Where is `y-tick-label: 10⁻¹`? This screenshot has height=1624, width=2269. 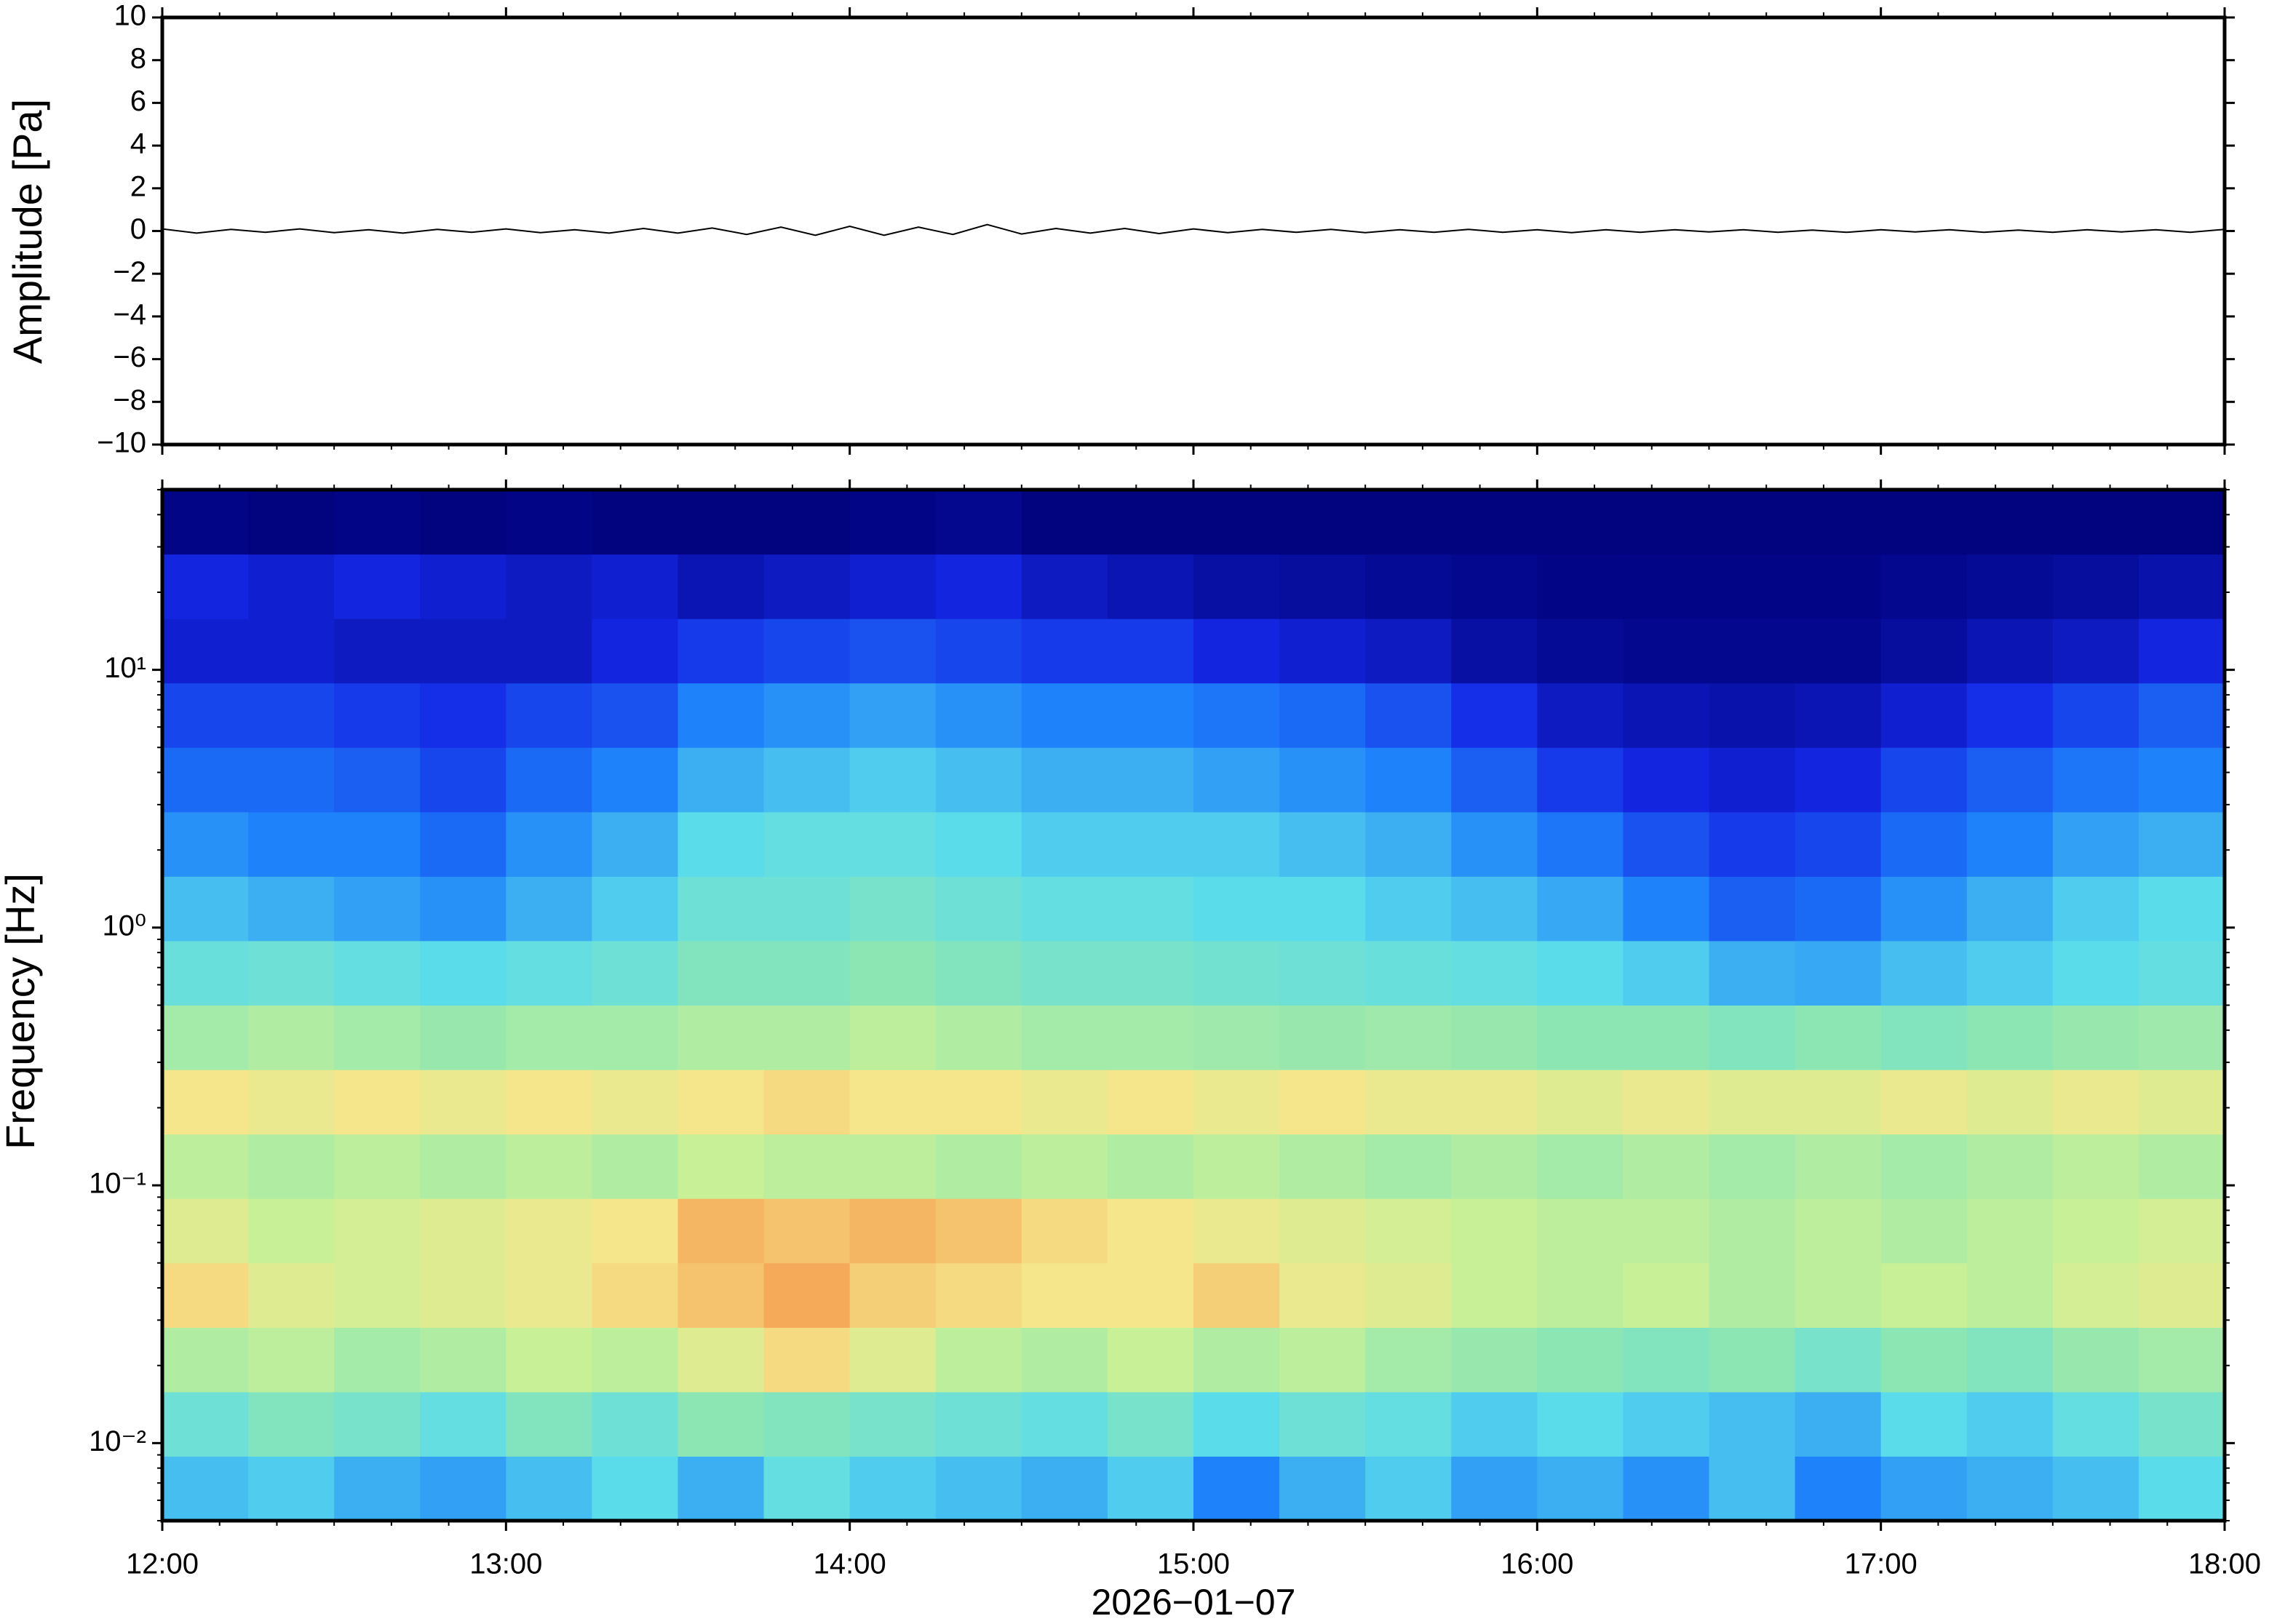 y-tick-label: 10⁻¹ is located at coordinates (118, 1184).